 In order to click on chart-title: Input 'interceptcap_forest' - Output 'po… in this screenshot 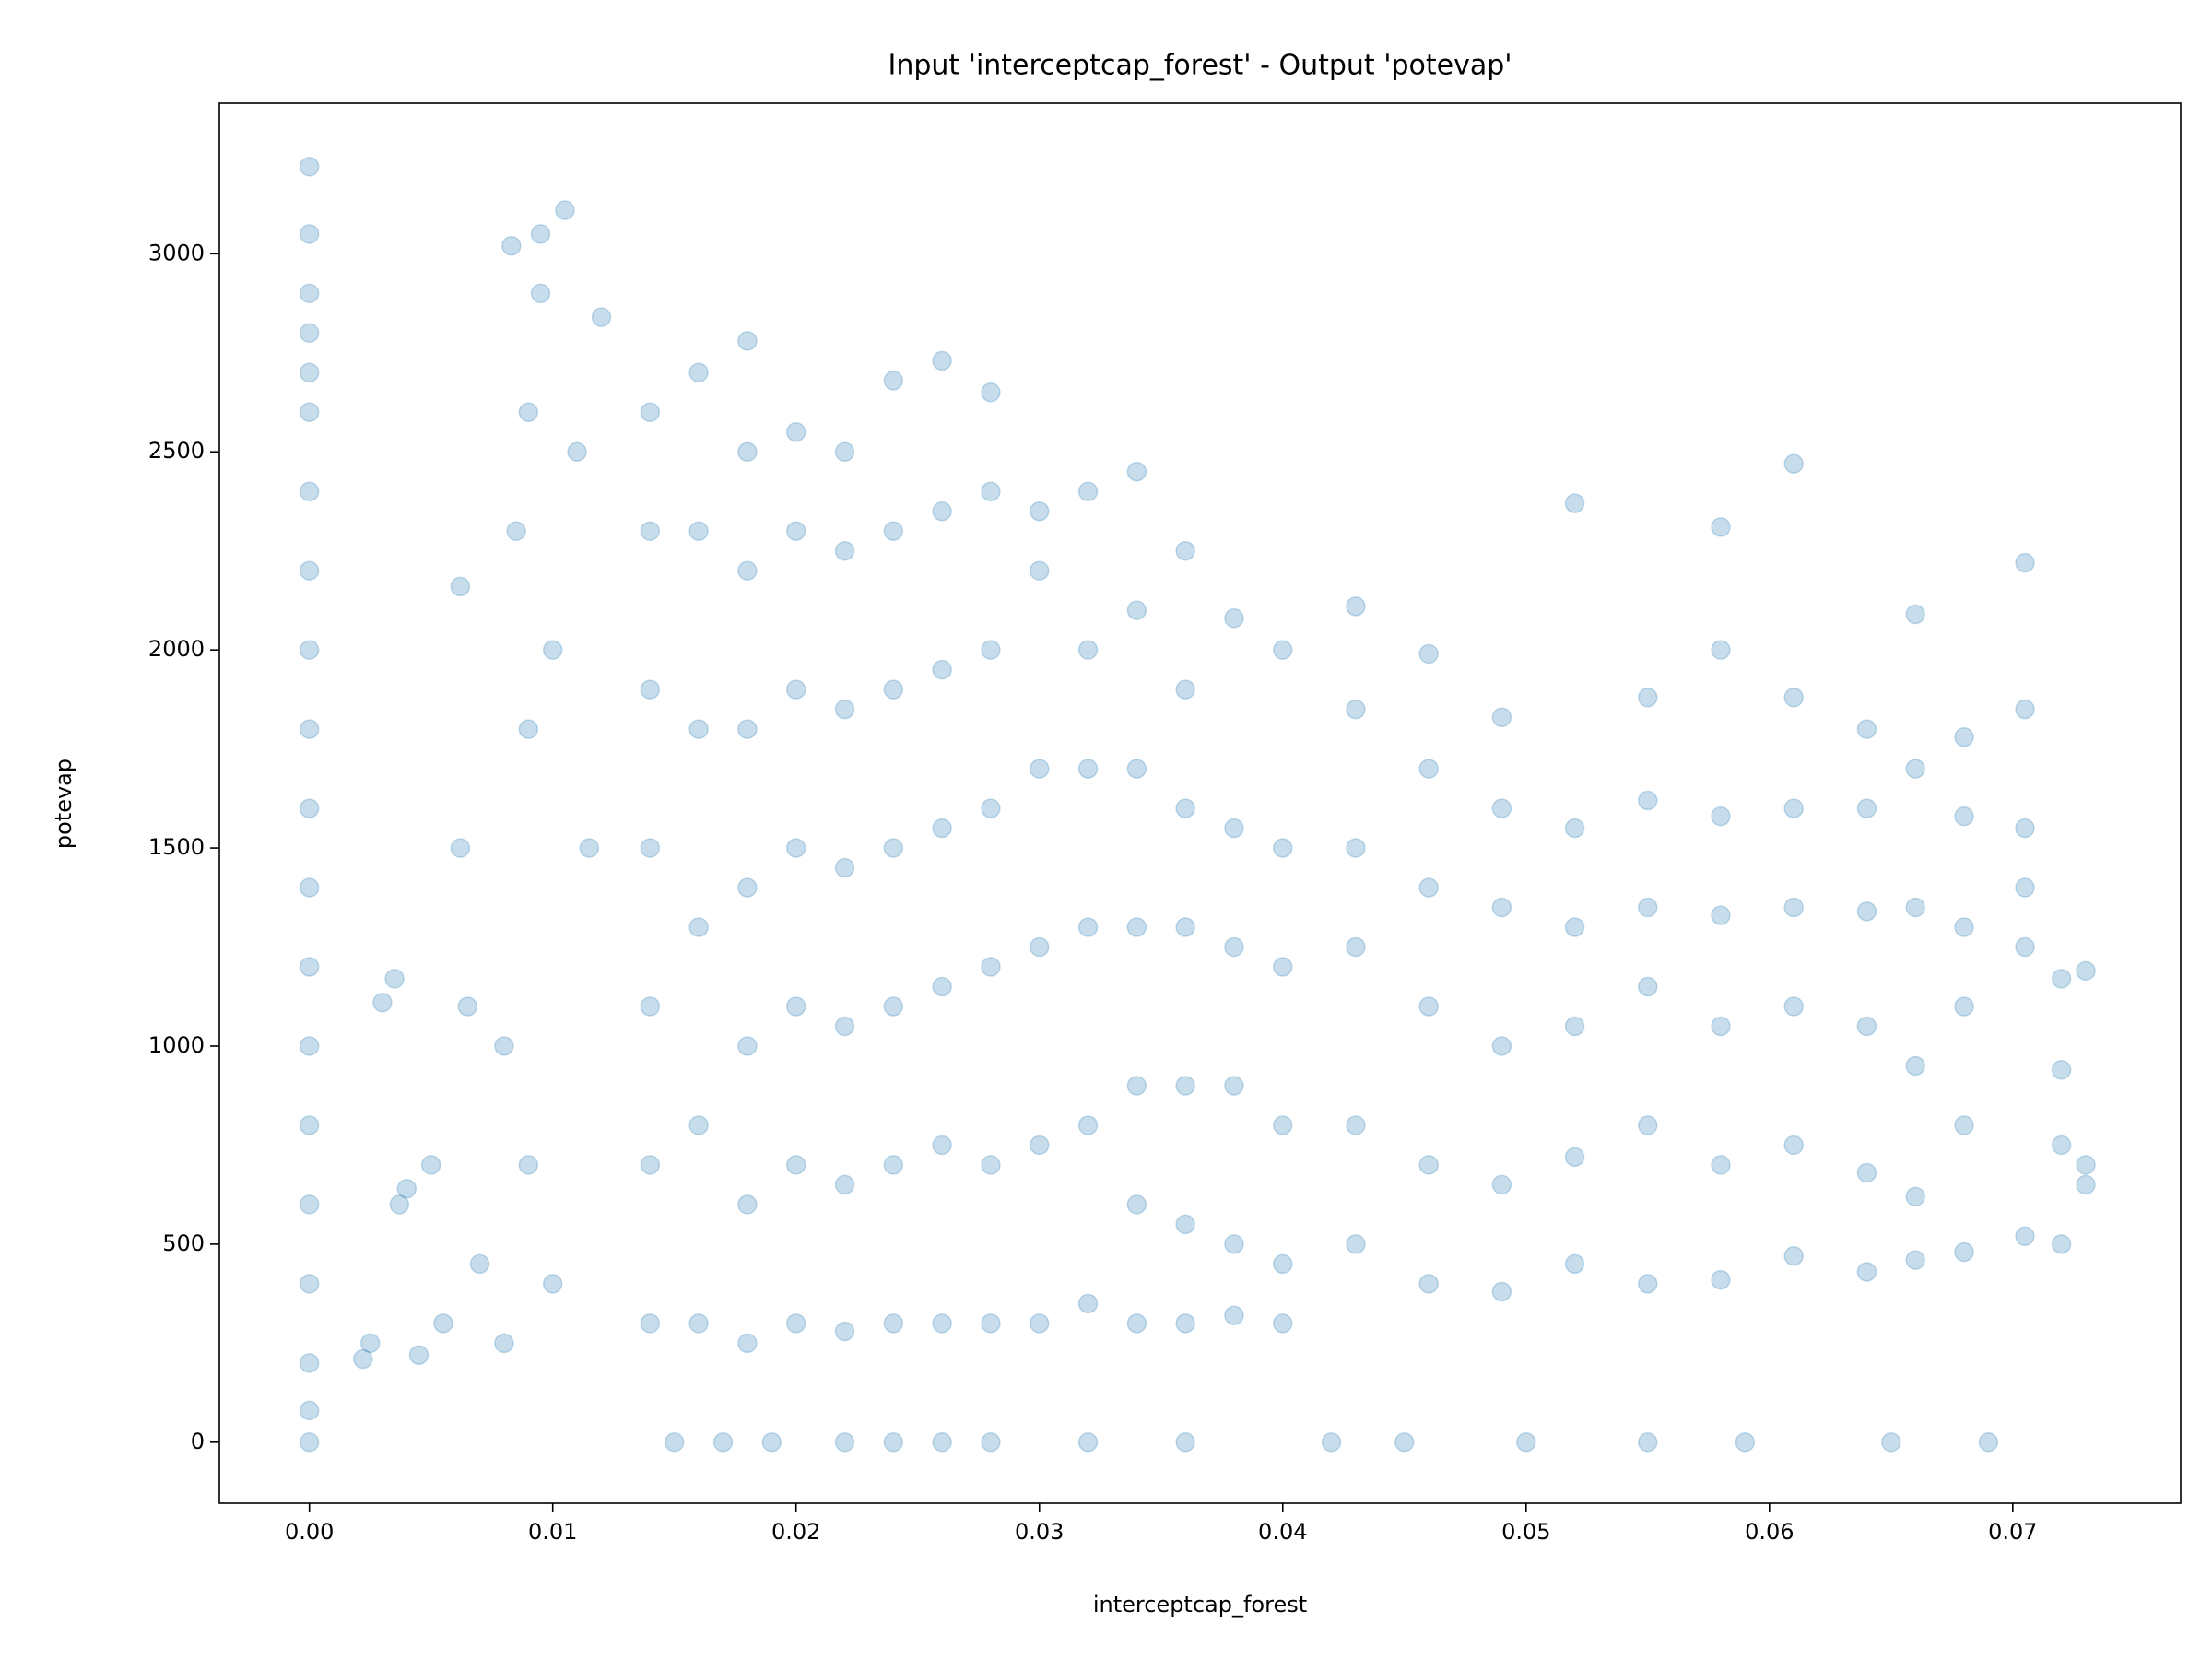, I will do `click(1200, 66)`.